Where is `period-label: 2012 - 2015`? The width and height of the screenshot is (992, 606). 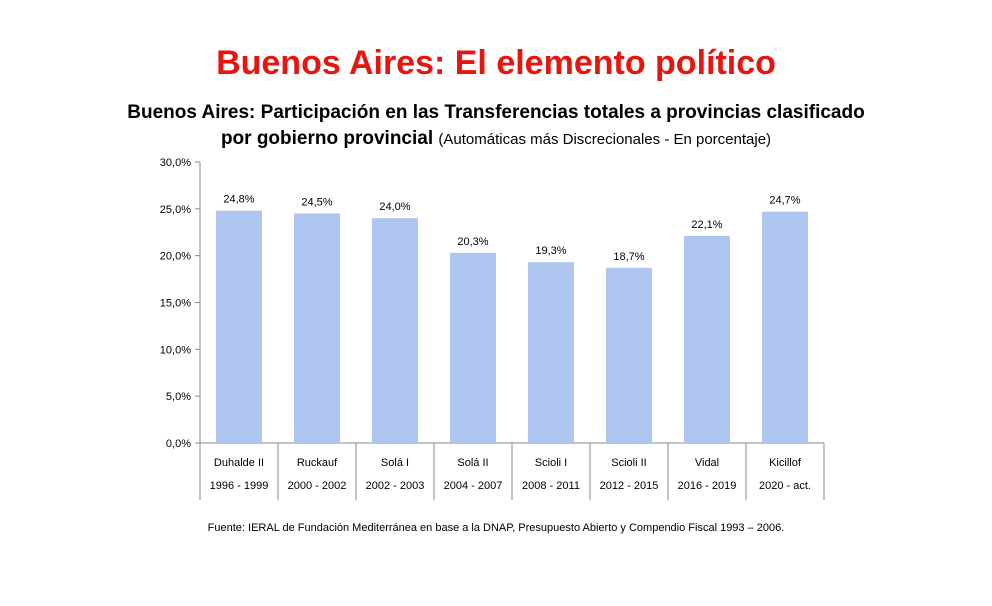
period-label: 2012 - 2015 is located at coordinates (629, 486).